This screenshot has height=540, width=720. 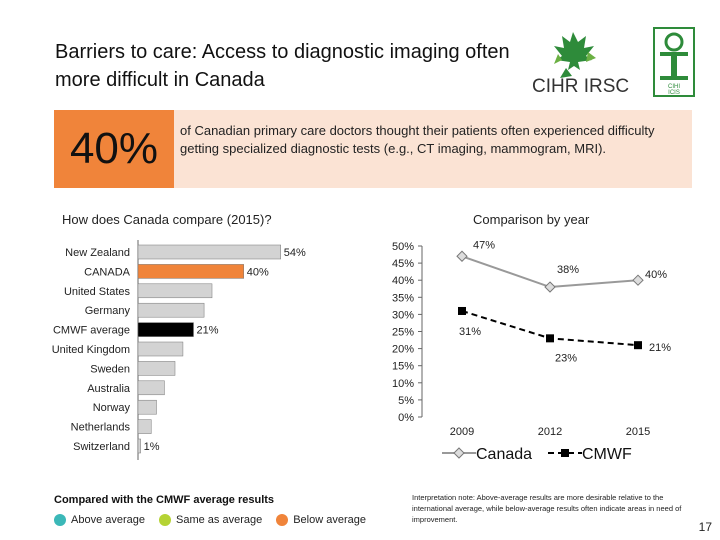 I want to click on category-label: New Zealand, so click(x=97, y=253).